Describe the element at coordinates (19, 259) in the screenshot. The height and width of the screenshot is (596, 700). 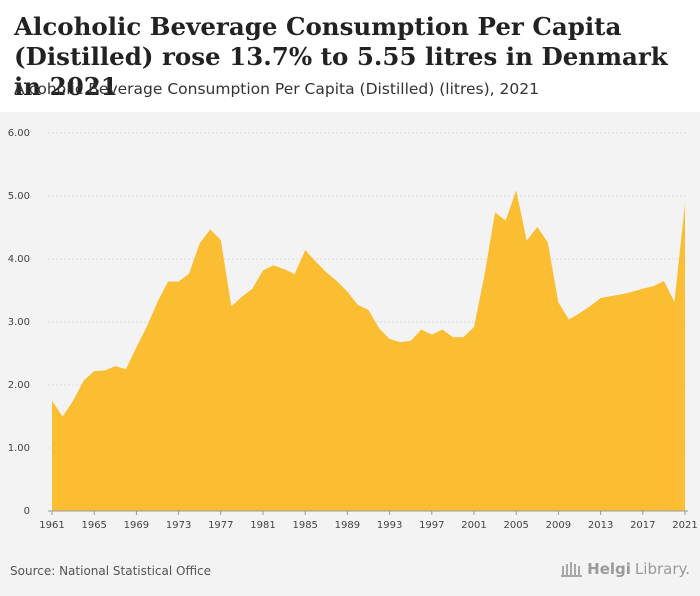
I see `y-tick-label: 4.00` at that location.